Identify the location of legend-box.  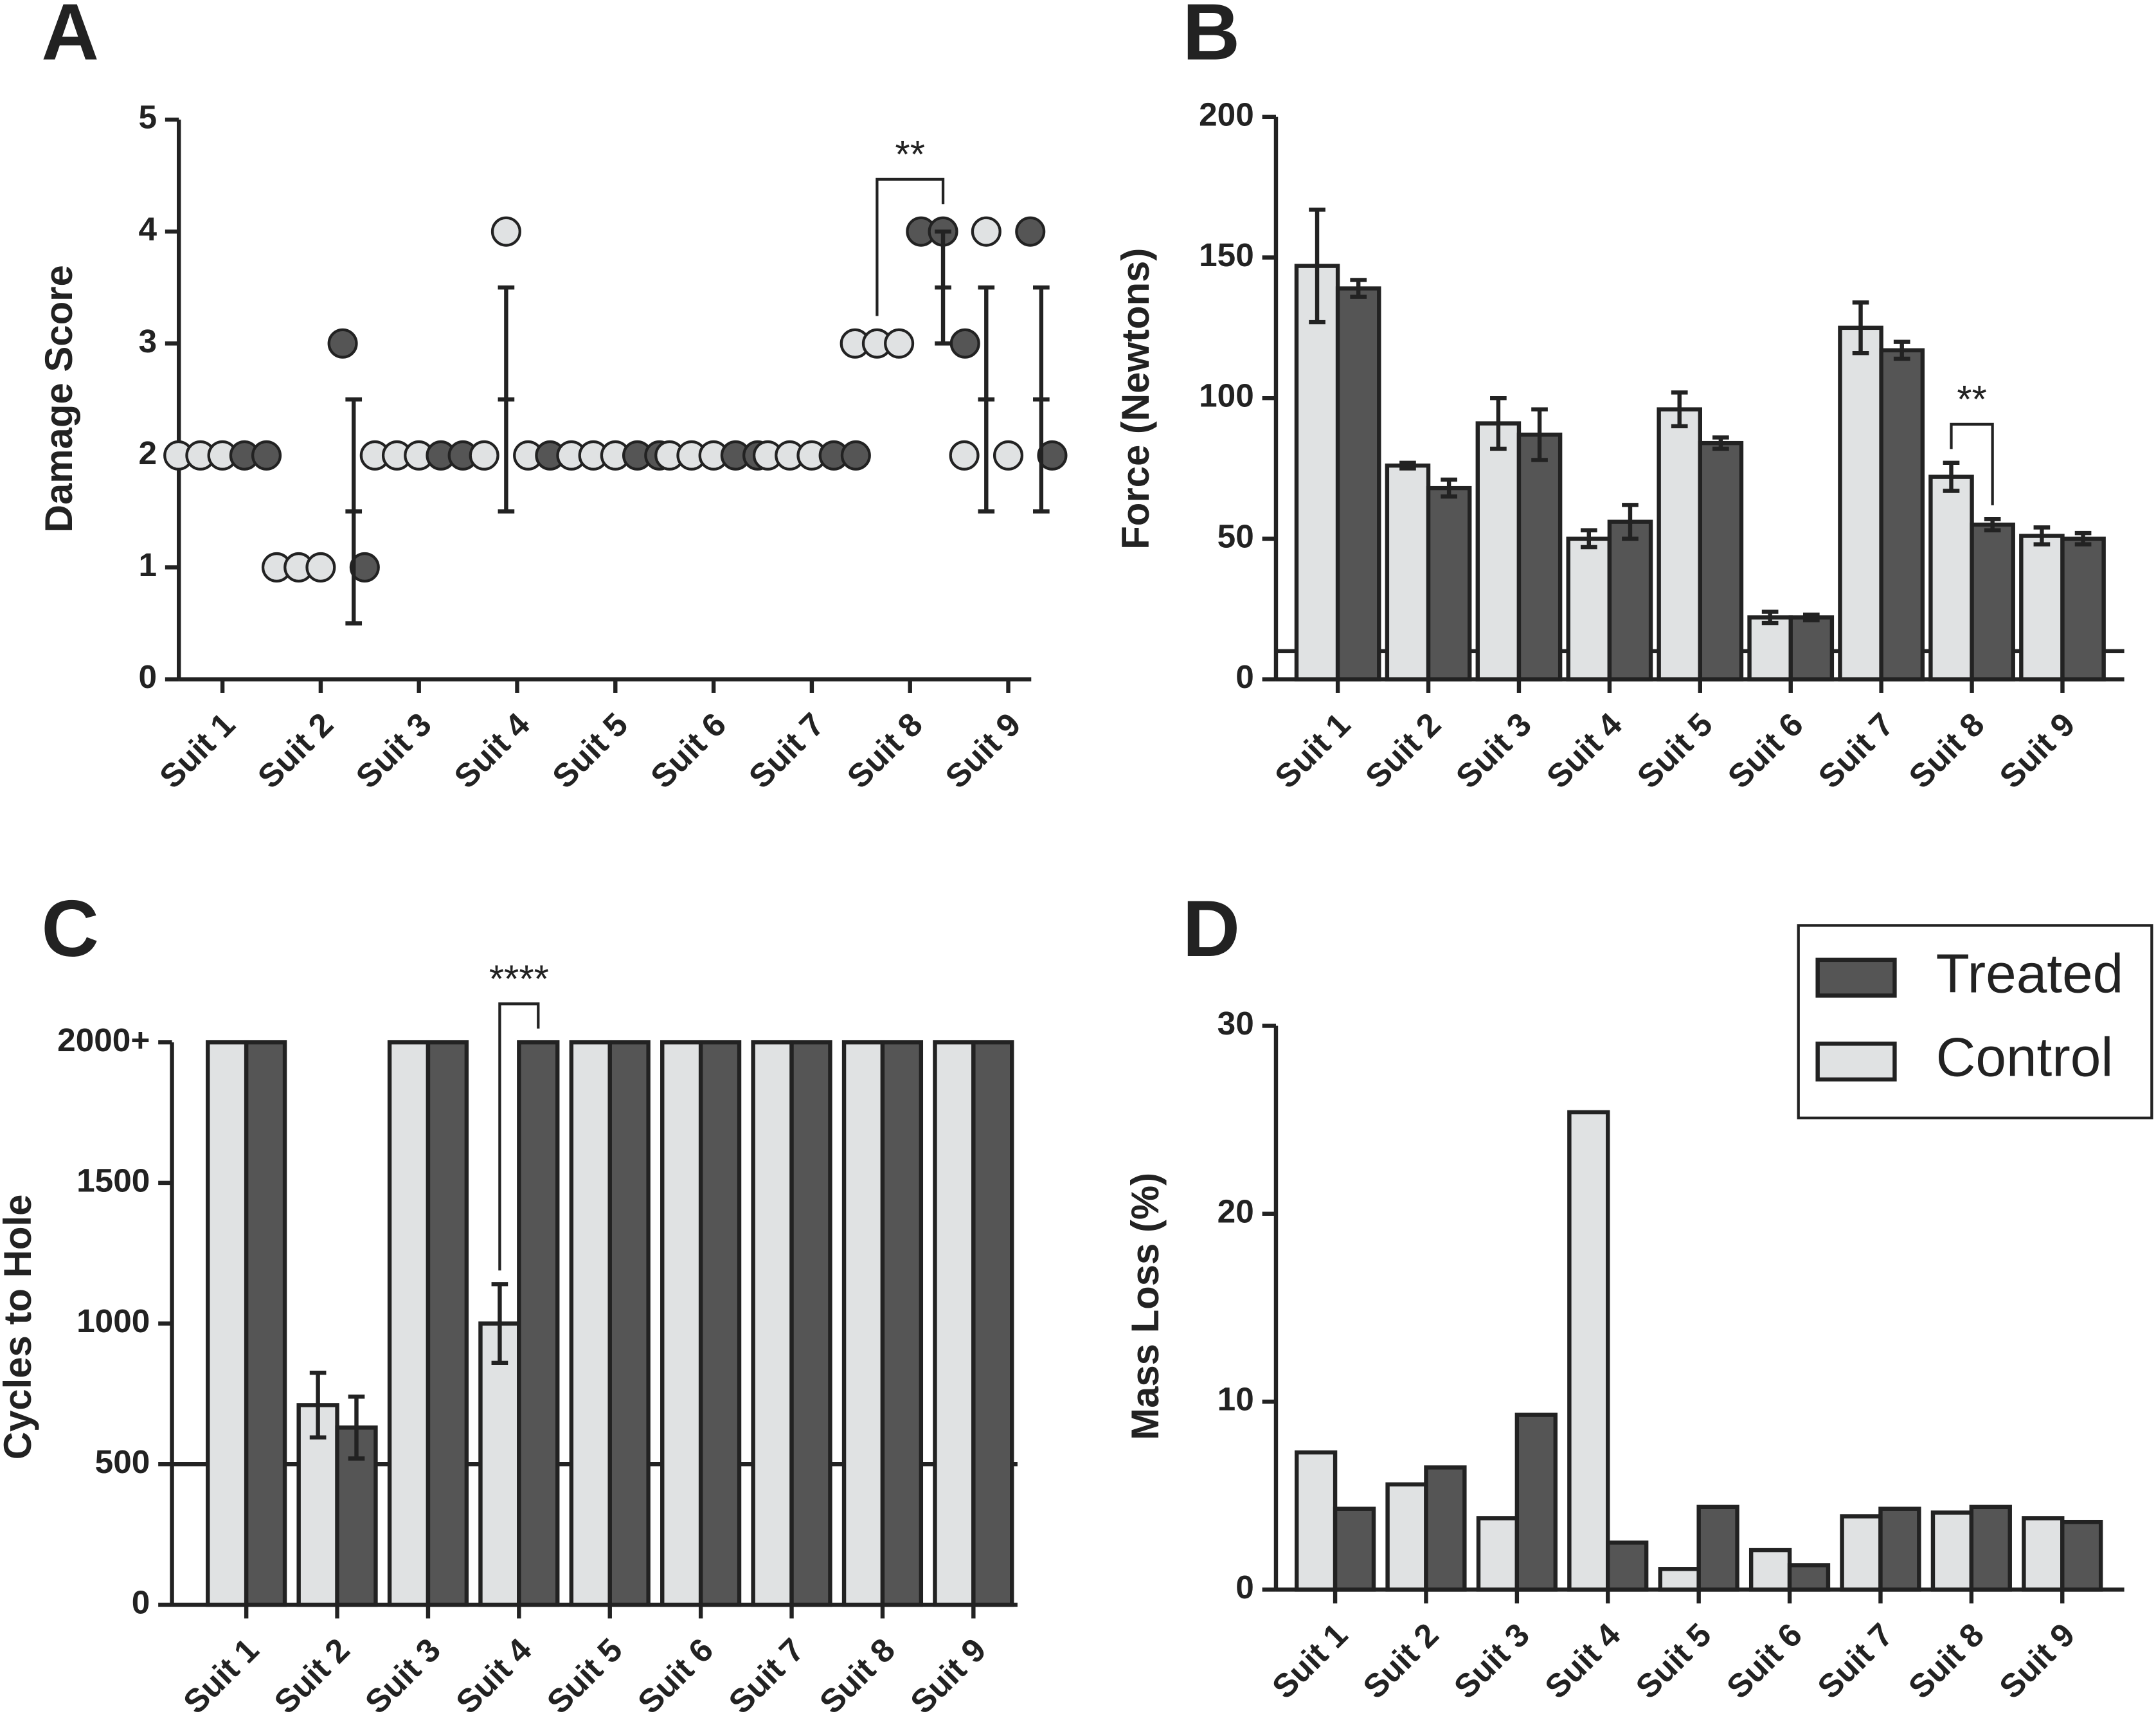
(1975, 1021).